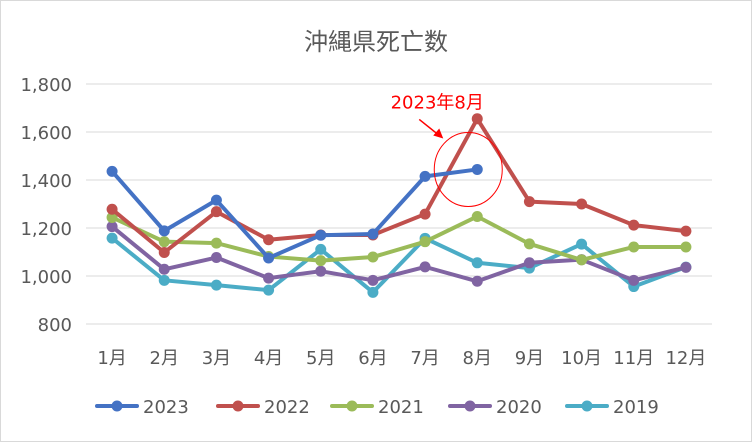 The image size is (752, 446). I want to click on y-tick-label: 800, so click(55, 325).